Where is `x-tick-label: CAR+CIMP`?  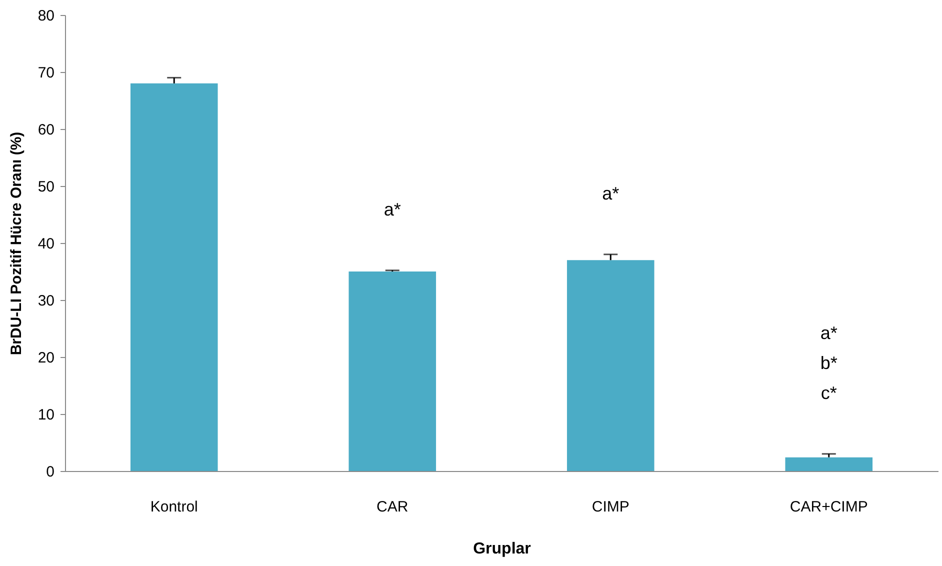 x-tick-label: CAR+CIMP is located at coordinates (829, 507).